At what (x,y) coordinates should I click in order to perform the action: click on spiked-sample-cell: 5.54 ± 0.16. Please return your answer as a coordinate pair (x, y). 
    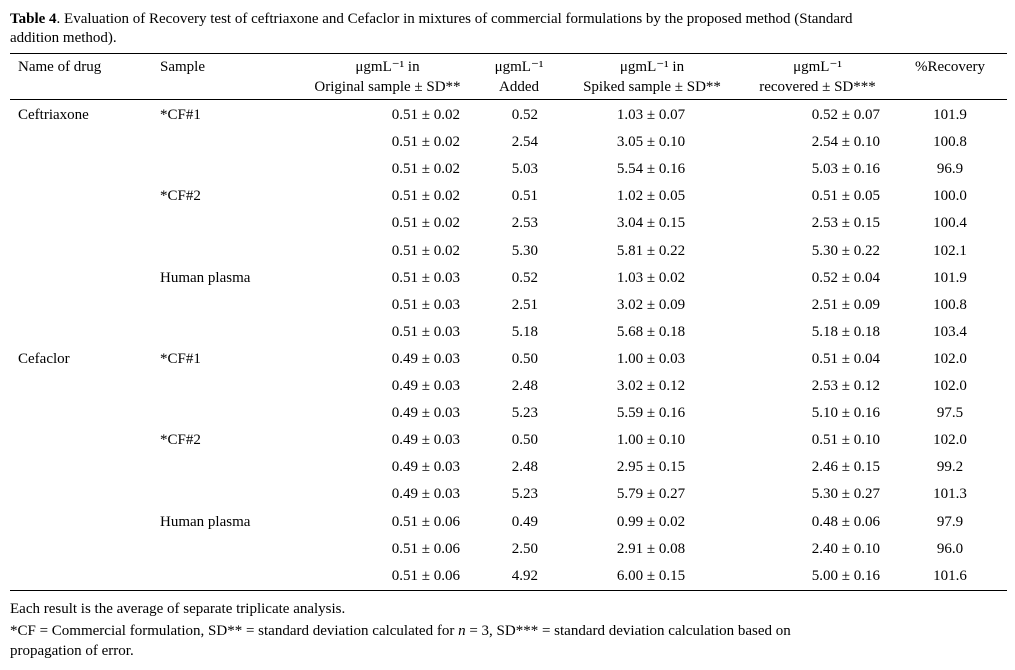
    Looking at the image, I should click on (651, 169).